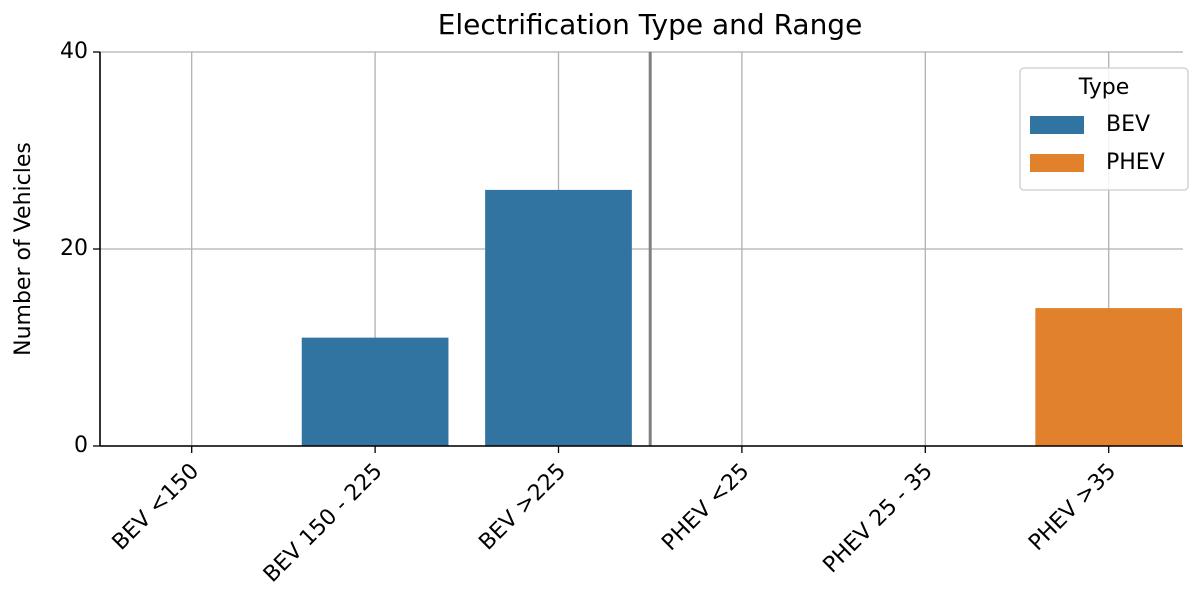  I want to click on chart-title: Electrification Type and Range, so click(650, 24).